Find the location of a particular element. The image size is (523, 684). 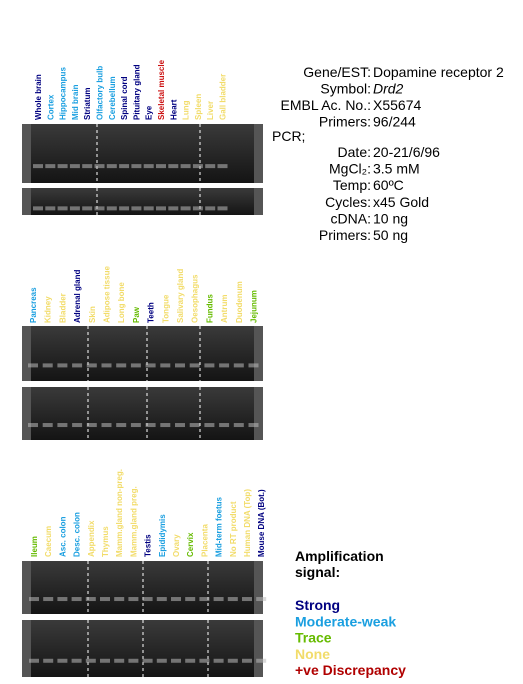

lane-label: Kidney is located at coordinates (48, 309).